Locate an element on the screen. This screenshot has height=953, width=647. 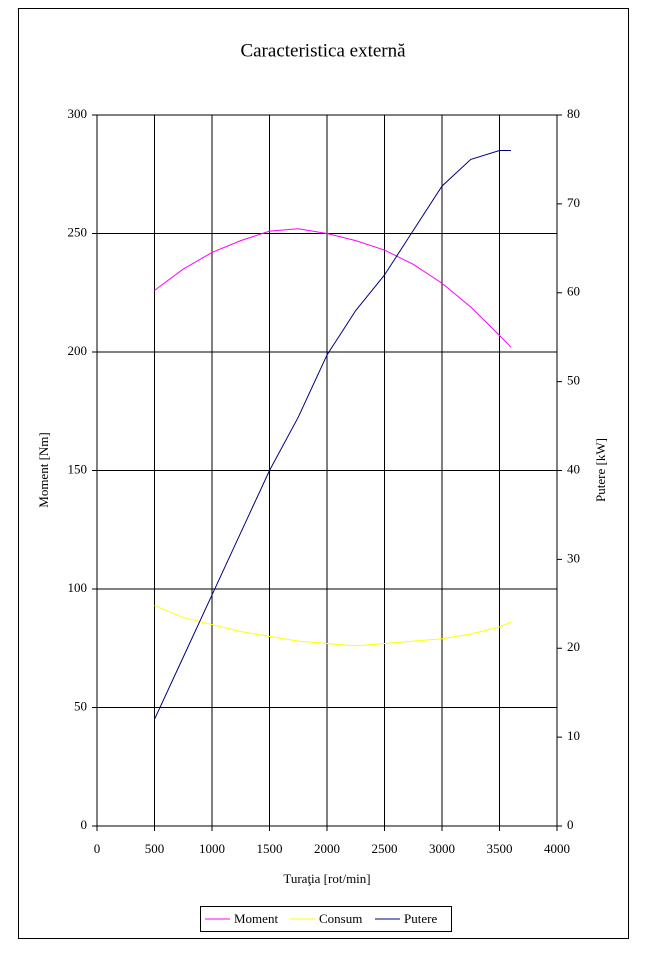
y2-tick-label: 60 is located at coordinates (573, 291).